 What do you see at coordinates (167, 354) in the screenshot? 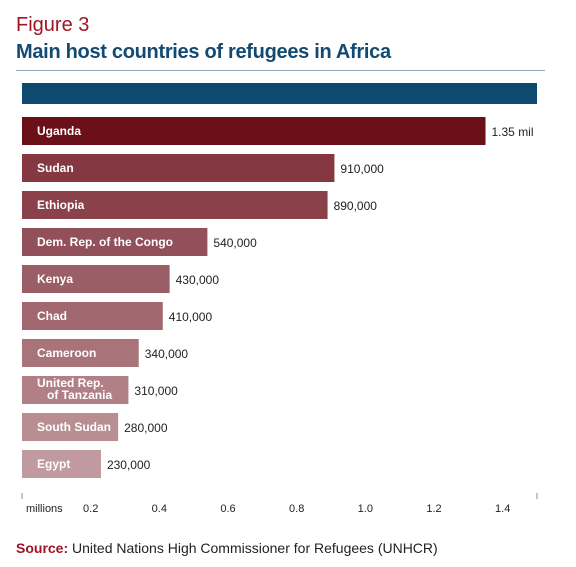
I see `value-label: 340,000` at bounding box center [167, 354].